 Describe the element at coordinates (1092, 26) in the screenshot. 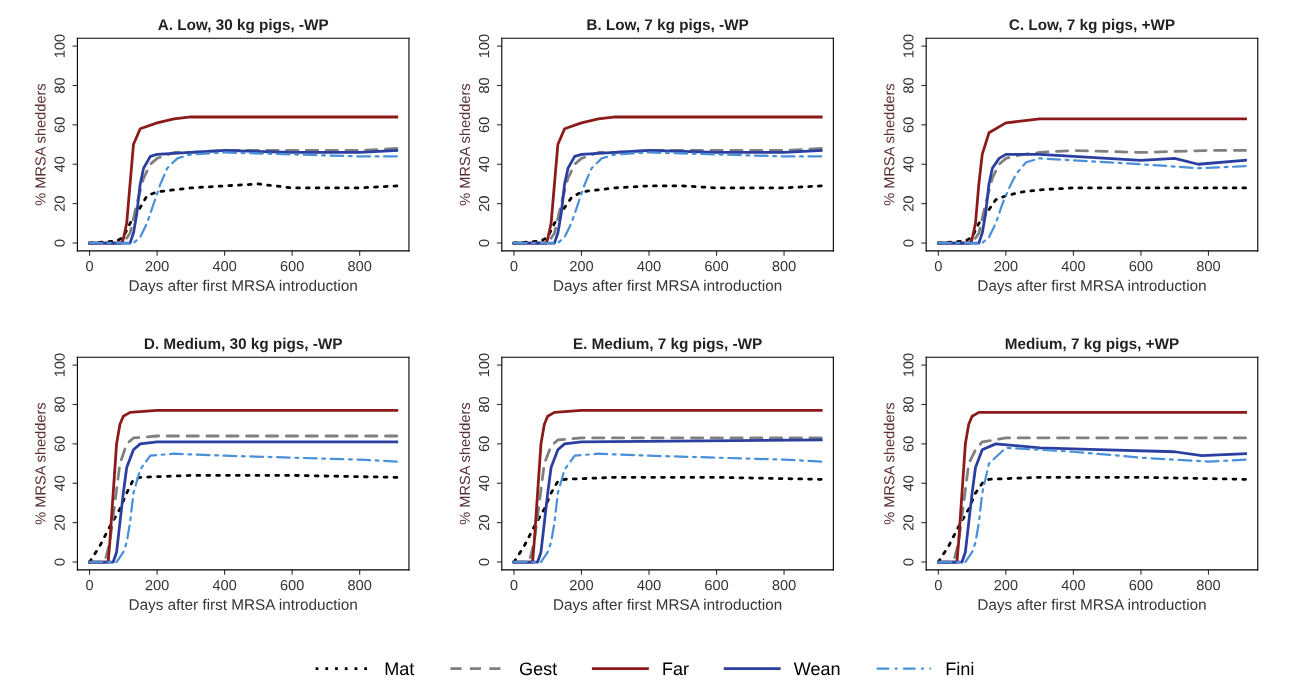

I see `chart-title: C. Low, 7 kg pigs, +WP` at that location.